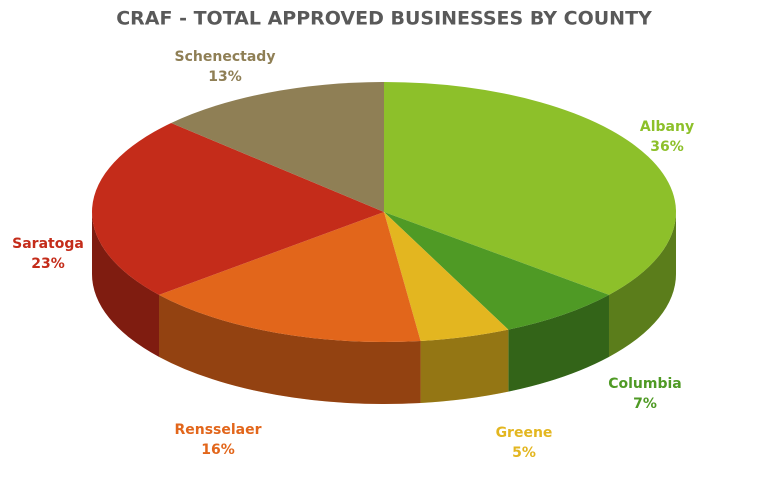 The height and width of the screenshot is (483, 768). What do you see at coordinates (645, 384) in the screenshot?
I see `slice-label: Columbia` at bounding box center [645, 384].